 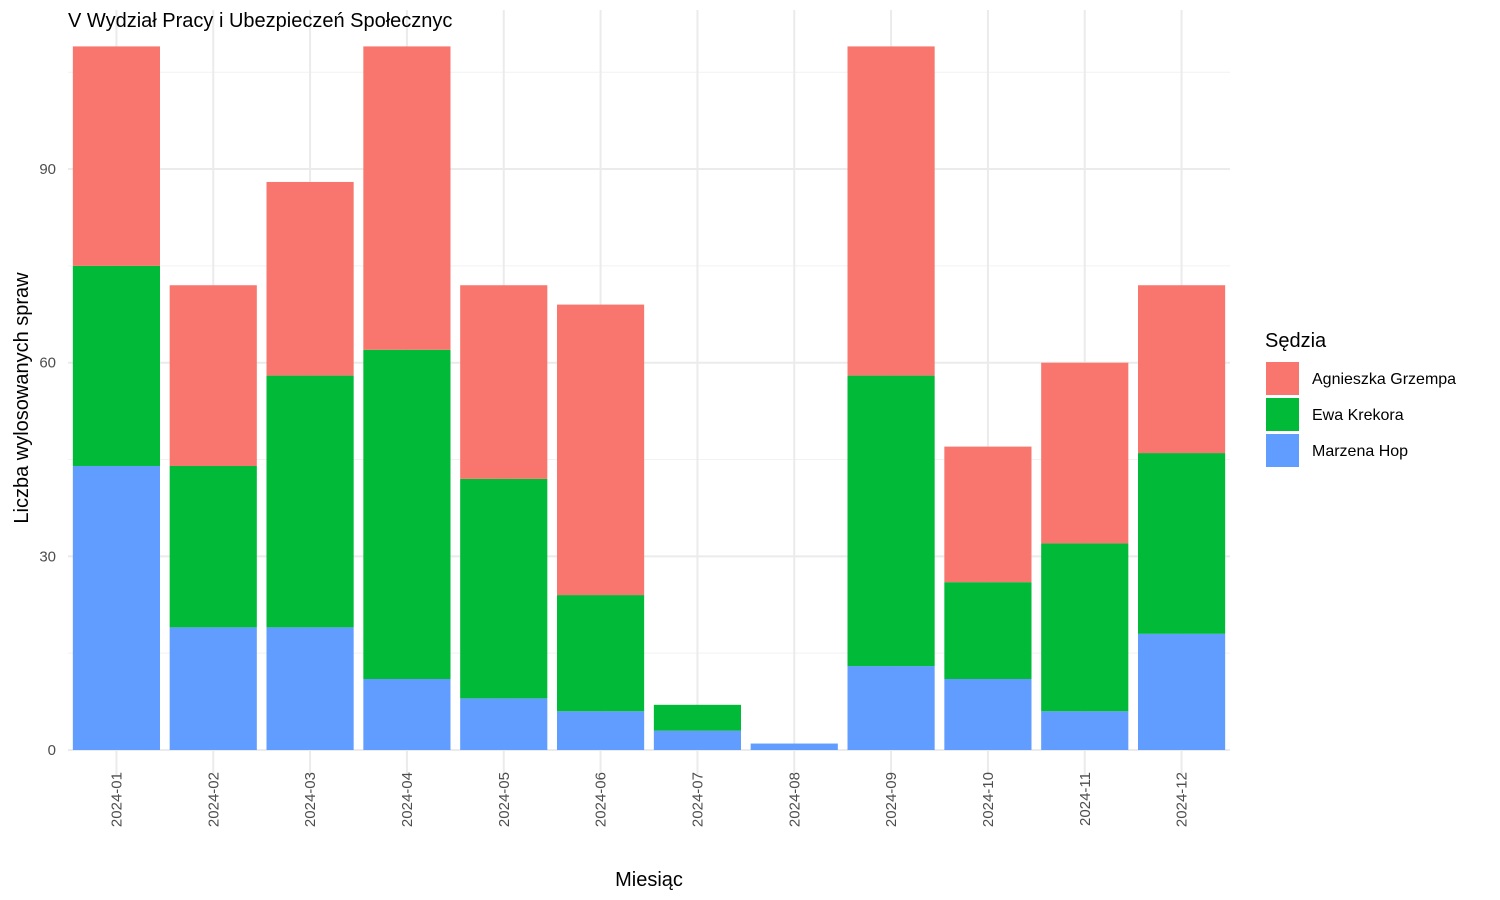 What do you see at coordinates (988, 799) in the screenshot?
I see `x-tick-label: 2024-10` at bounding box center [988, 799].